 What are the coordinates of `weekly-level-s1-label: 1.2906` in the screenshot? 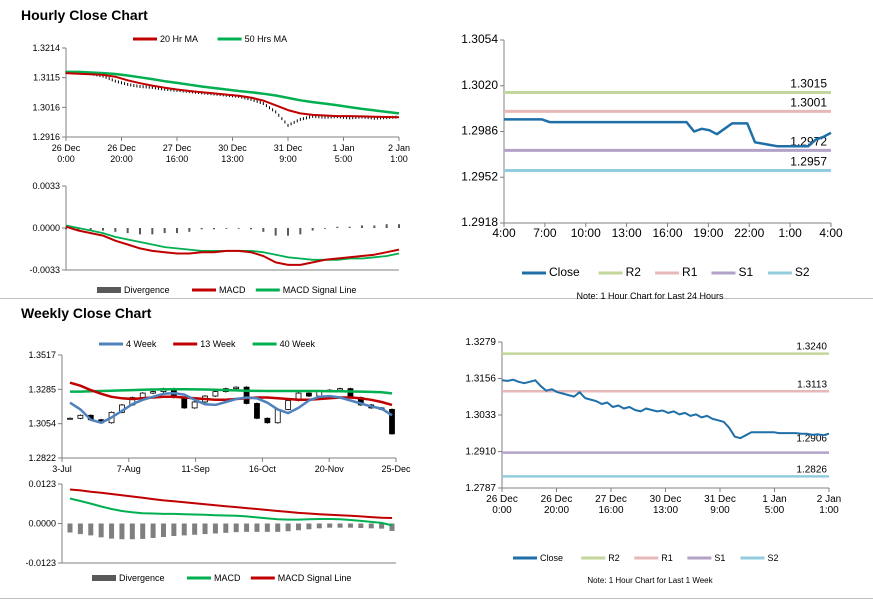 It's located at (811, 439).